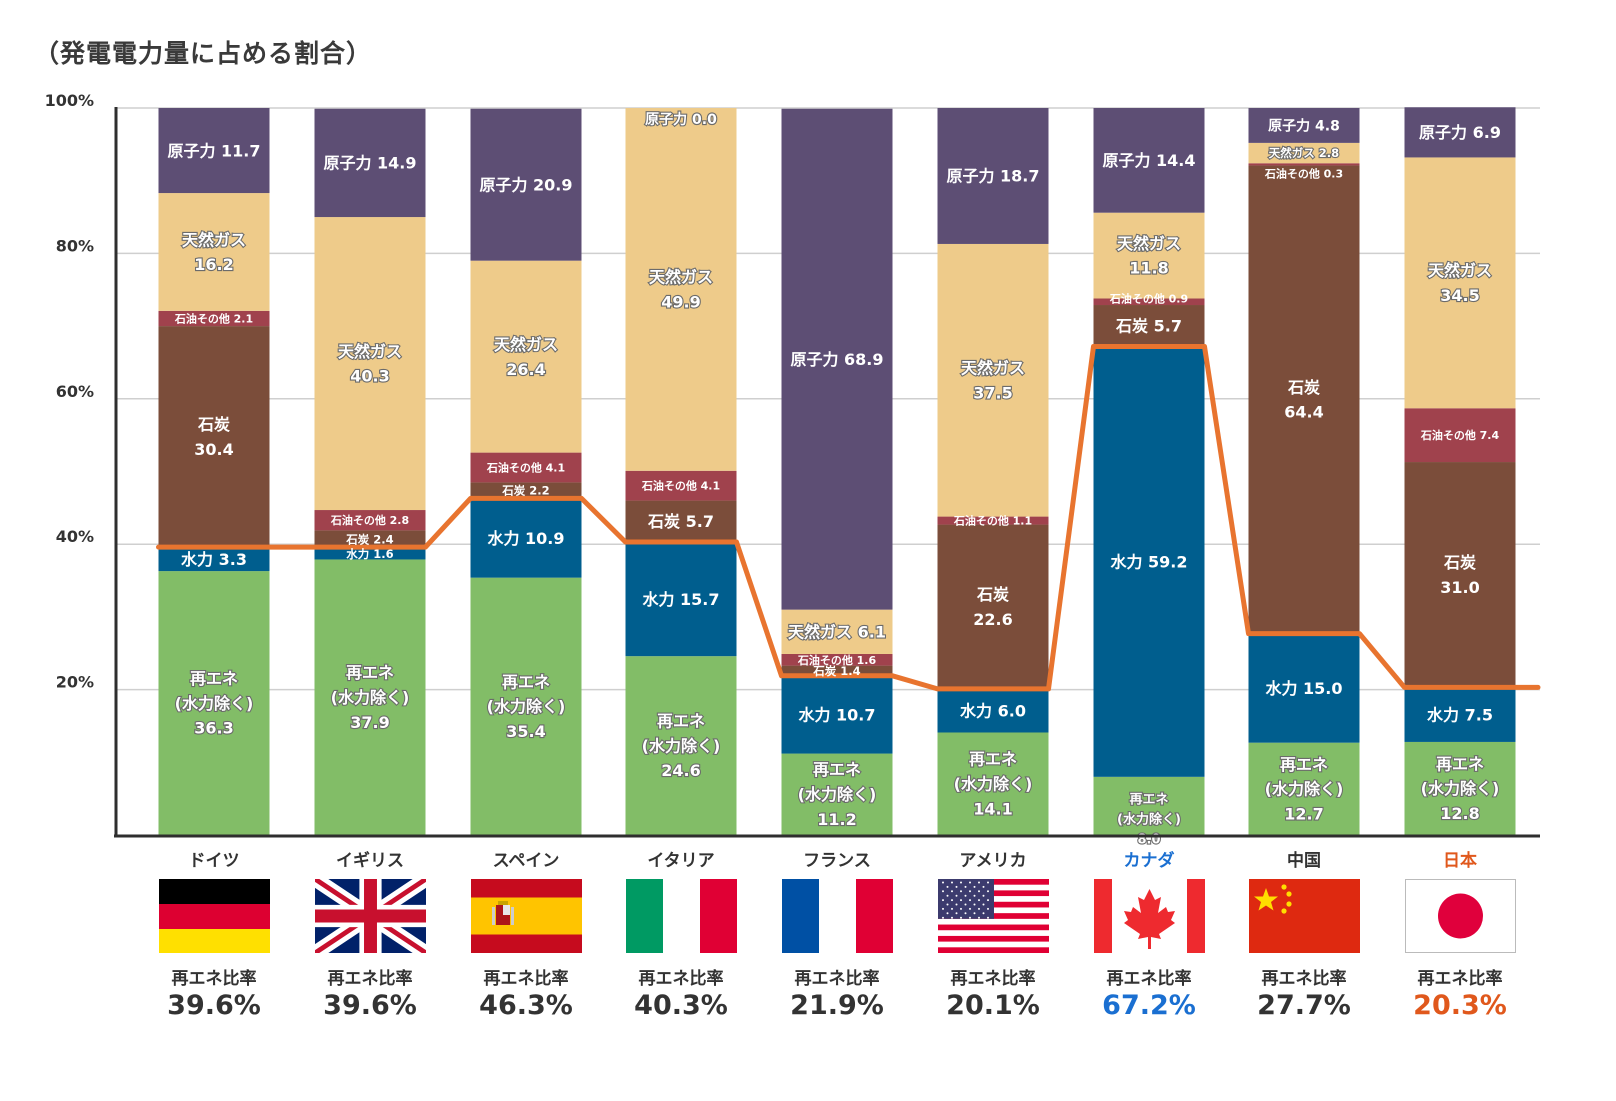 This screenshot has height=1101, width=1616. What do you see at coordinates (1459, 813) in the screenshot?
I see `segment-label: 12.8` at bounding box center [1459, 813].